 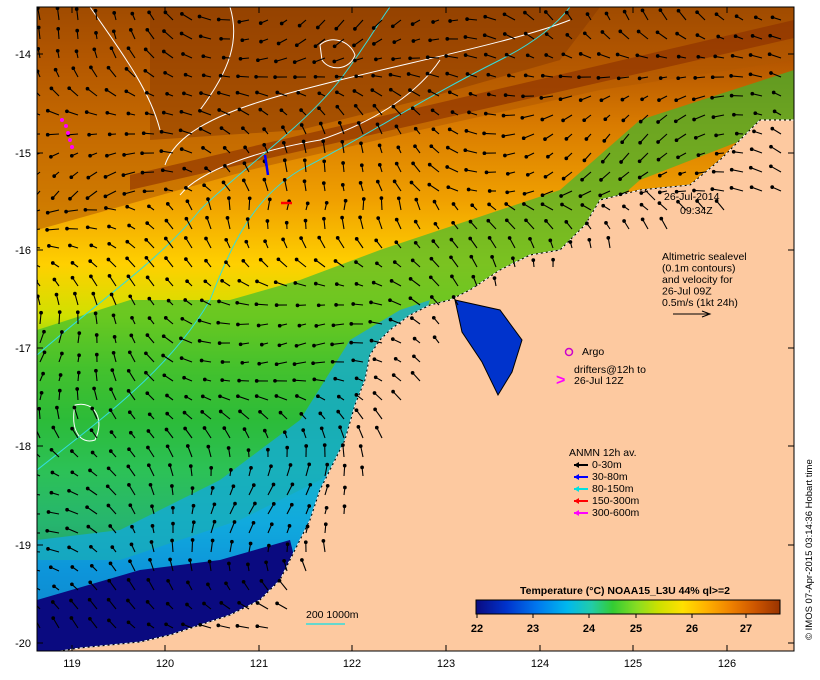 I want to click on lon-tick-label: 119, so click(x=72, y=664).